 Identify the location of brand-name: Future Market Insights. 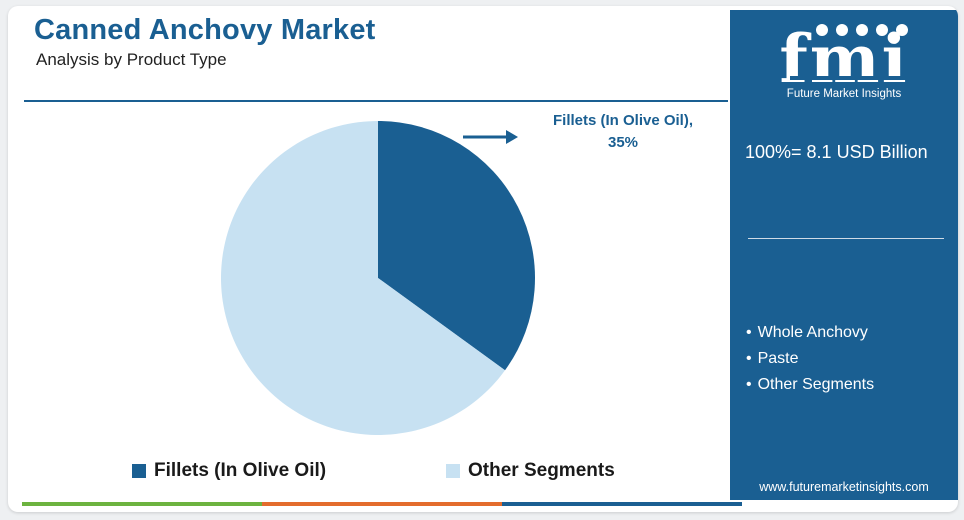
(844, 94).